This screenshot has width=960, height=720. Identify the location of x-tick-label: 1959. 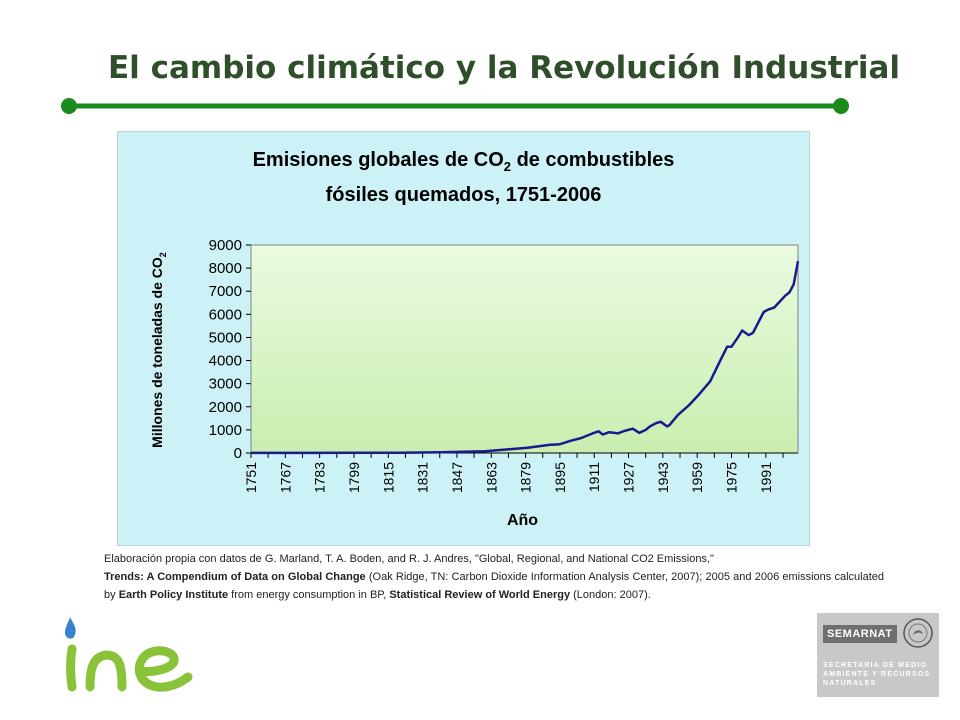
(697, 477).